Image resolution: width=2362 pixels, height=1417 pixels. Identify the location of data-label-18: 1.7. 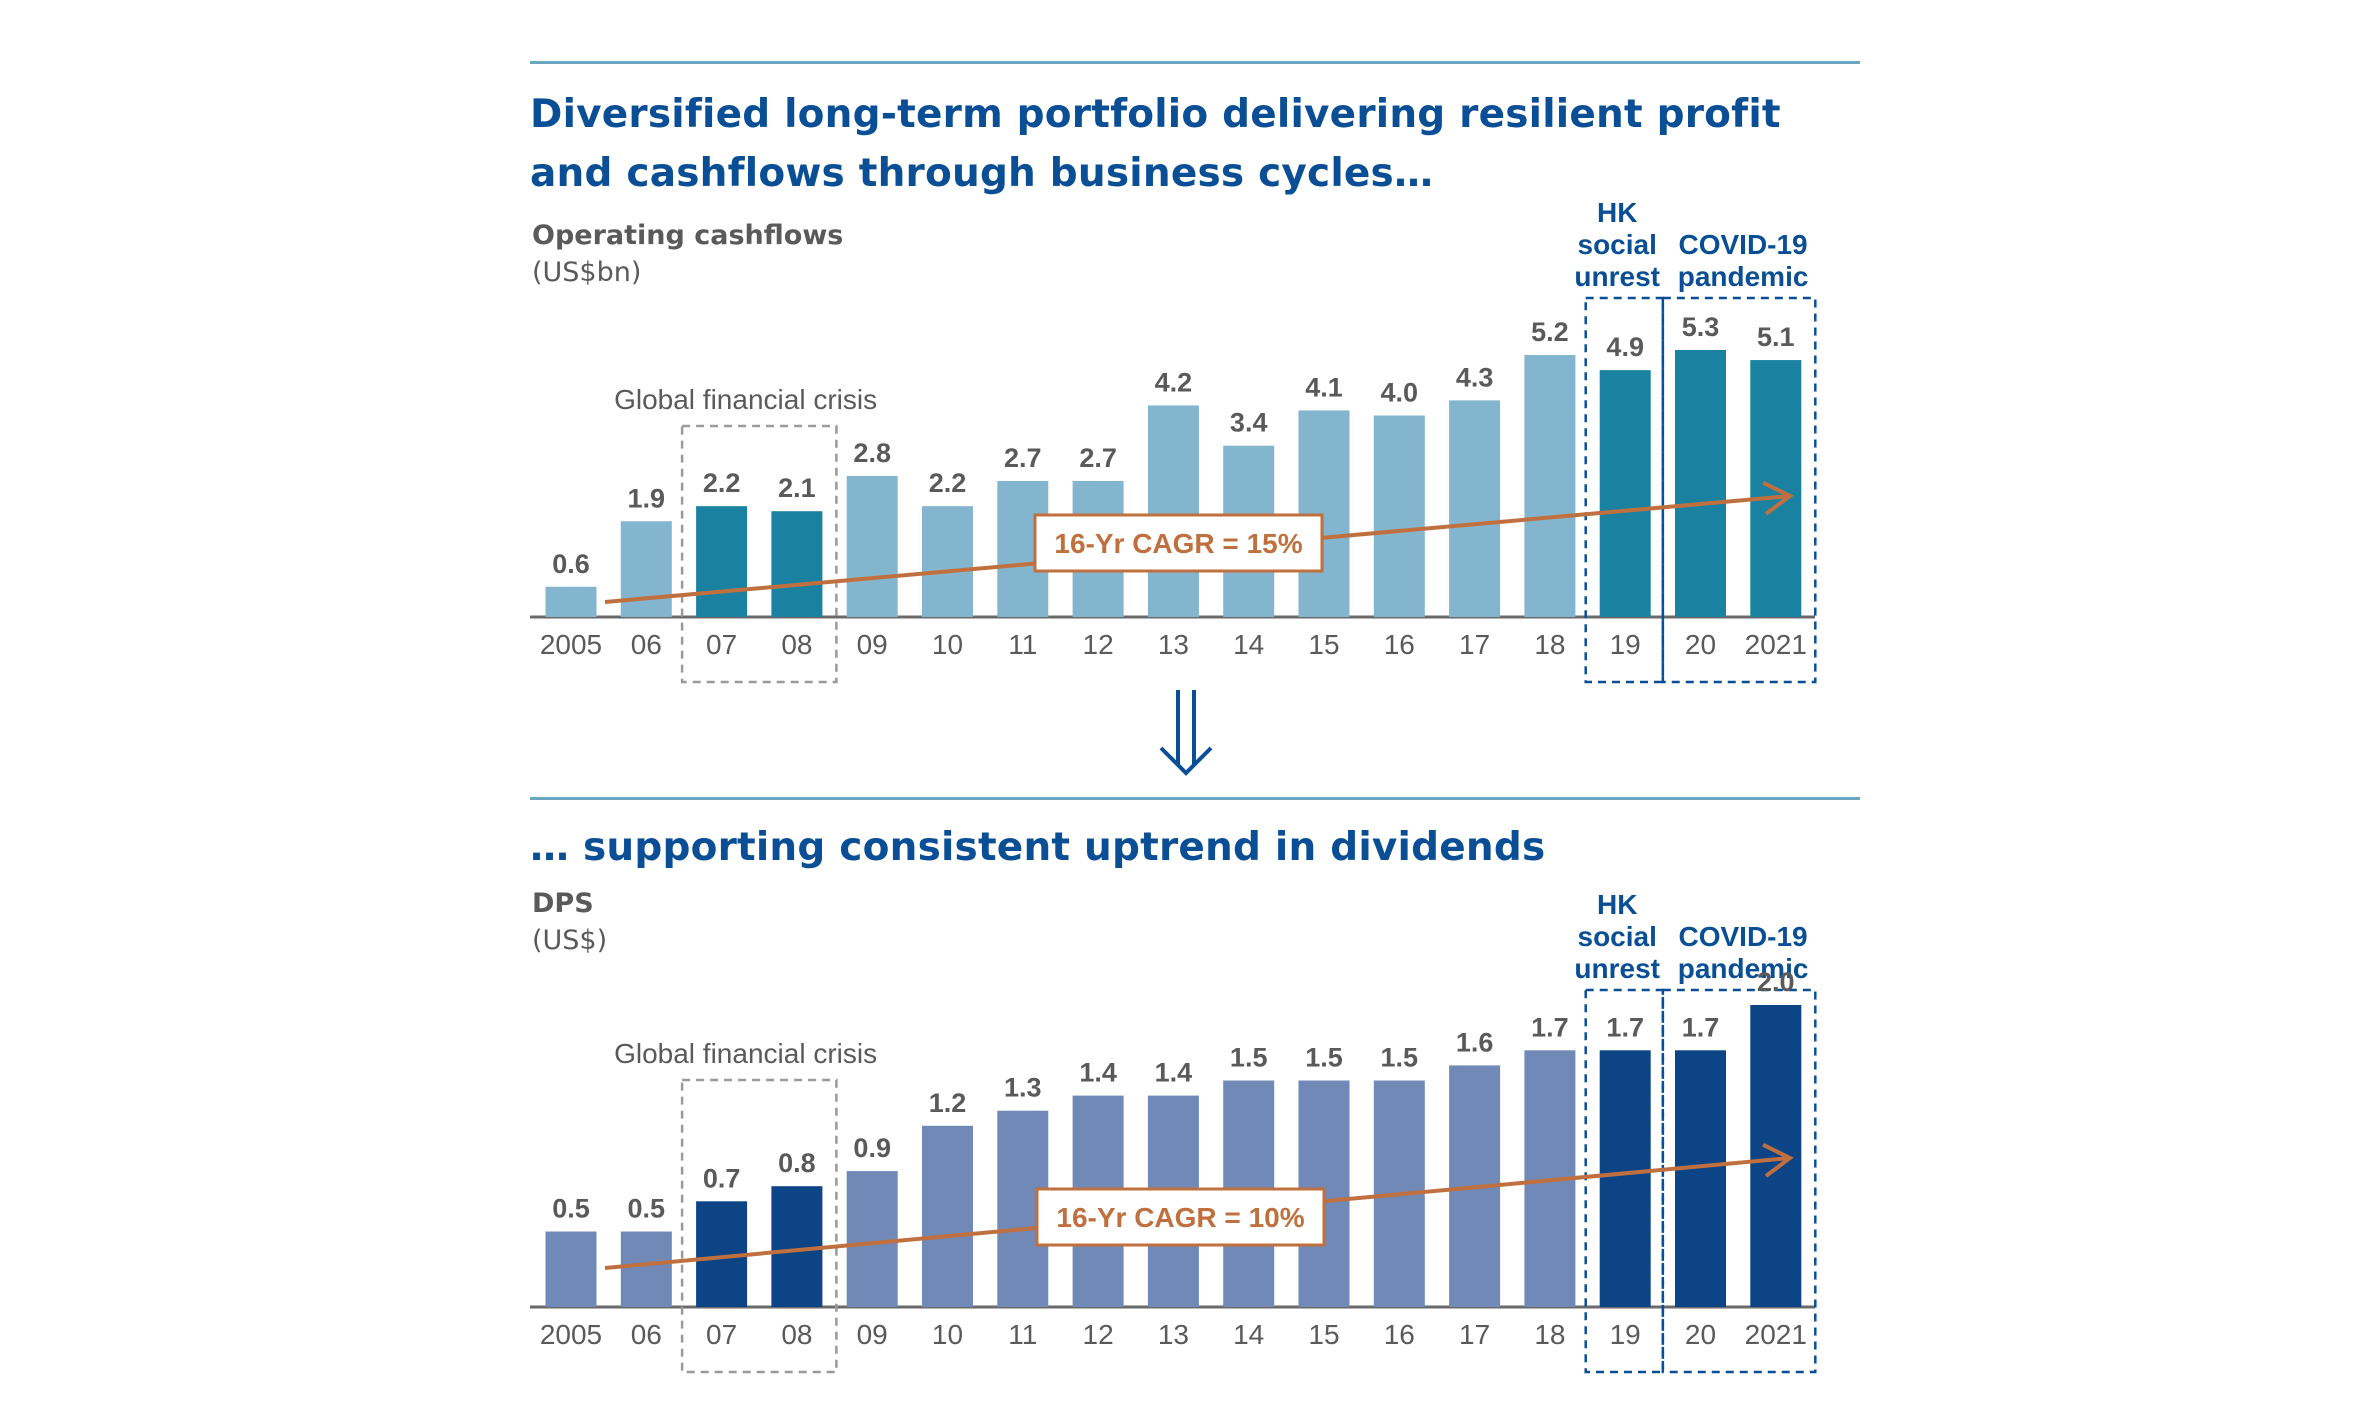
(1550, 1027).